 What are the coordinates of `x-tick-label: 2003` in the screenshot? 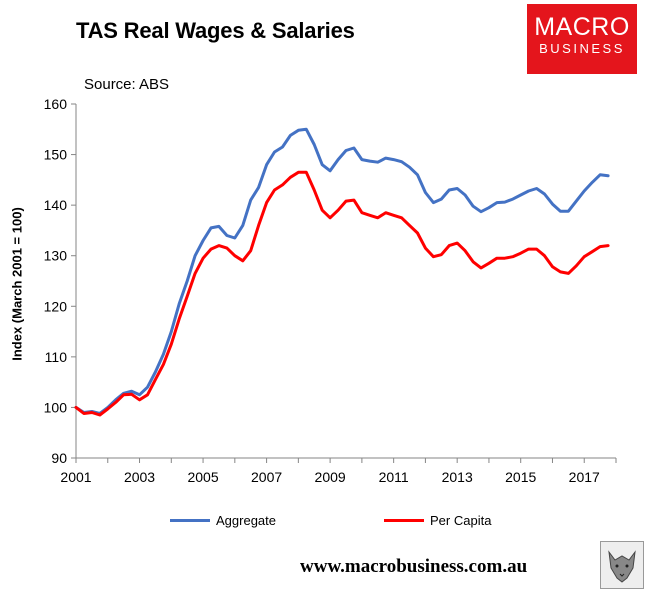 It's located at (139, 477).